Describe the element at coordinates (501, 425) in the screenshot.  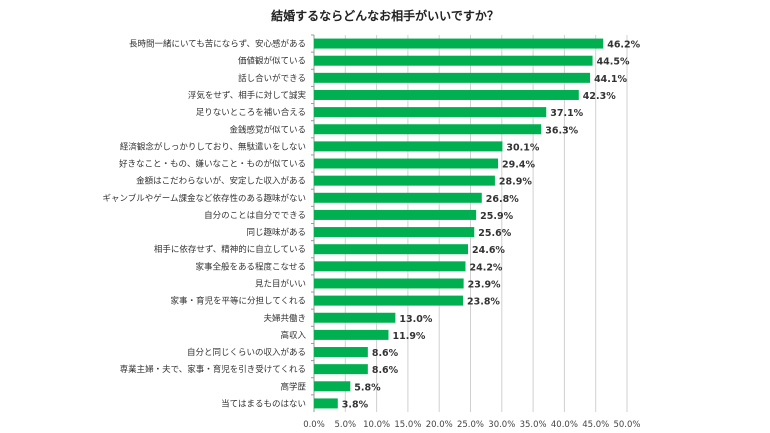
I see `x-tick-label: 30.0%` at that location.